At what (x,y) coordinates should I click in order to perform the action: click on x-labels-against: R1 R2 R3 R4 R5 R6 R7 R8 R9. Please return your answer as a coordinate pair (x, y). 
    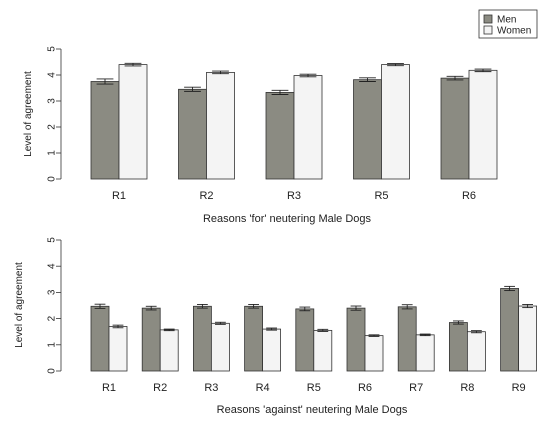
    Looking at the image, I should click on (314, 388).